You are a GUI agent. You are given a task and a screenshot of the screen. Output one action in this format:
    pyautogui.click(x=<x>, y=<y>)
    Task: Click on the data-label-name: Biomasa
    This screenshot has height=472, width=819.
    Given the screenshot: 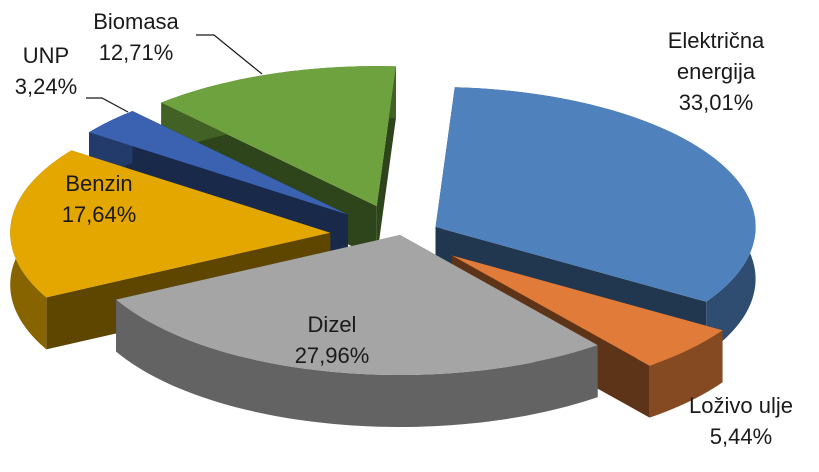 What is the action you would take?
    pyautogui.click(x=136, y=21)
    